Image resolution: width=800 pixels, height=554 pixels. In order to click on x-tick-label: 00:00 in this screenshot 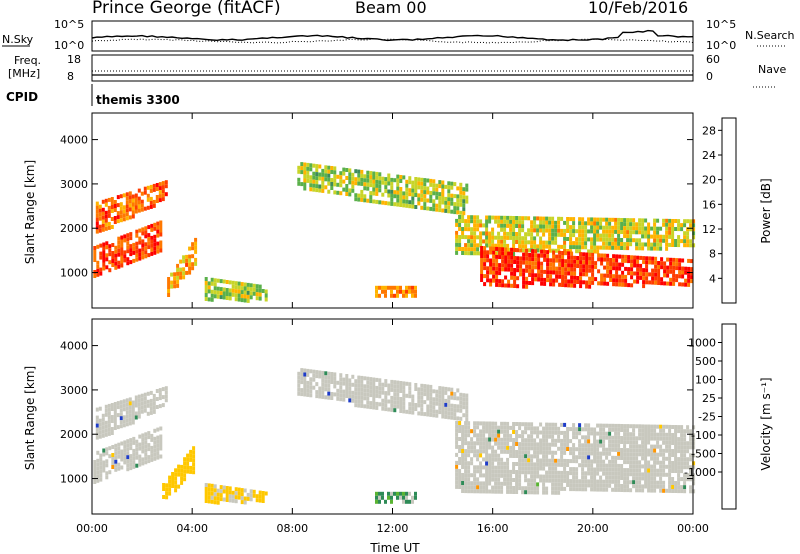, I will do `click(693, 528)`.